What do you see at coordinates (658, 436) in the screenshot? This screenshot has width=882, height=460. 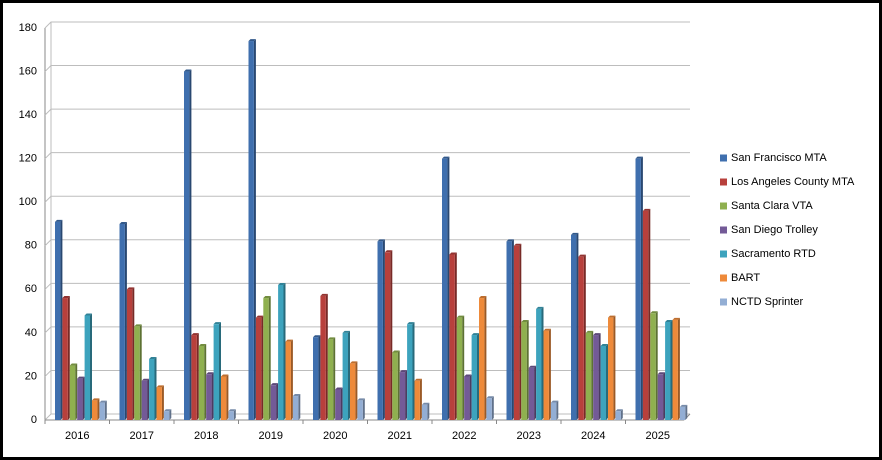 I see `x-tick-label: 2025` at bounding box center [658, 436].